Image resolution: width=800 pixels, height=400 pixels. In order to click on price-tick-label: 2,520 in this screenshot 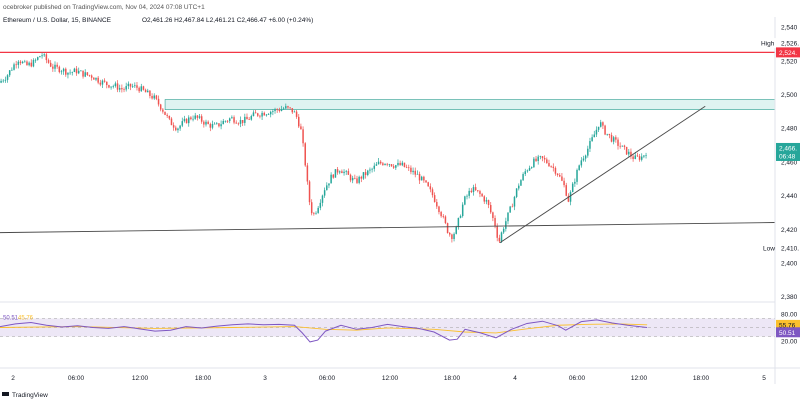, I will do `click(789, 61)`.